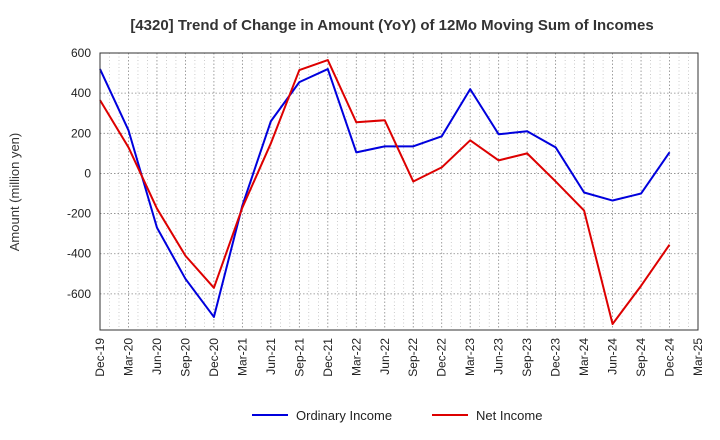  What do you see at coordinates (271, 356) in the screenshot?
I see `x-tick-label: Jun-21` at bounding box center [271, 356].